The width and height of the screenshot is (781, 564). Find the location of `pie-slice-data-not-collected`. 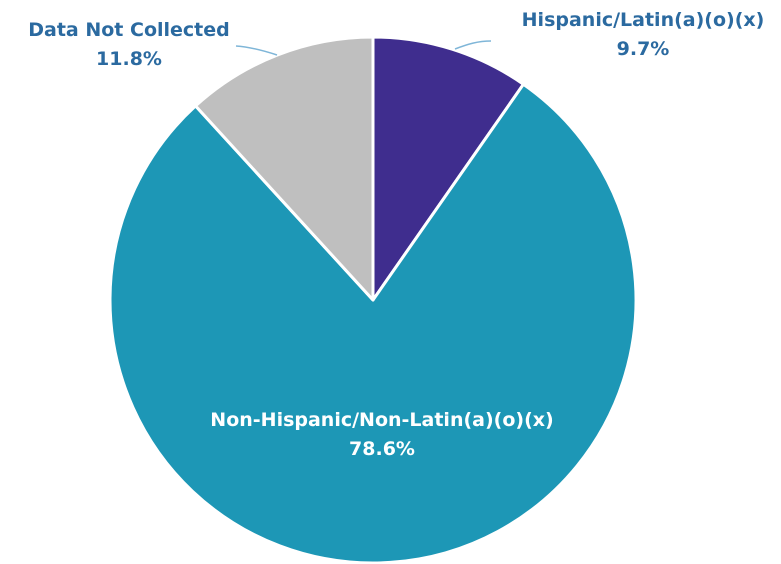

pie-slice-data-not-collected is located at coordinates (284, 168).